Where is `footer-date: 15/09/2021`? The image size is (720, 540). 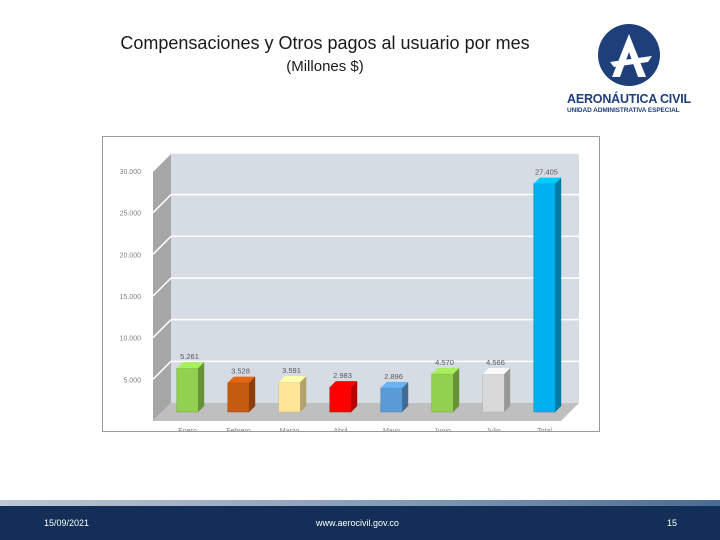 footer-date: 15/09/2021 is located at coordinates (67, 523).